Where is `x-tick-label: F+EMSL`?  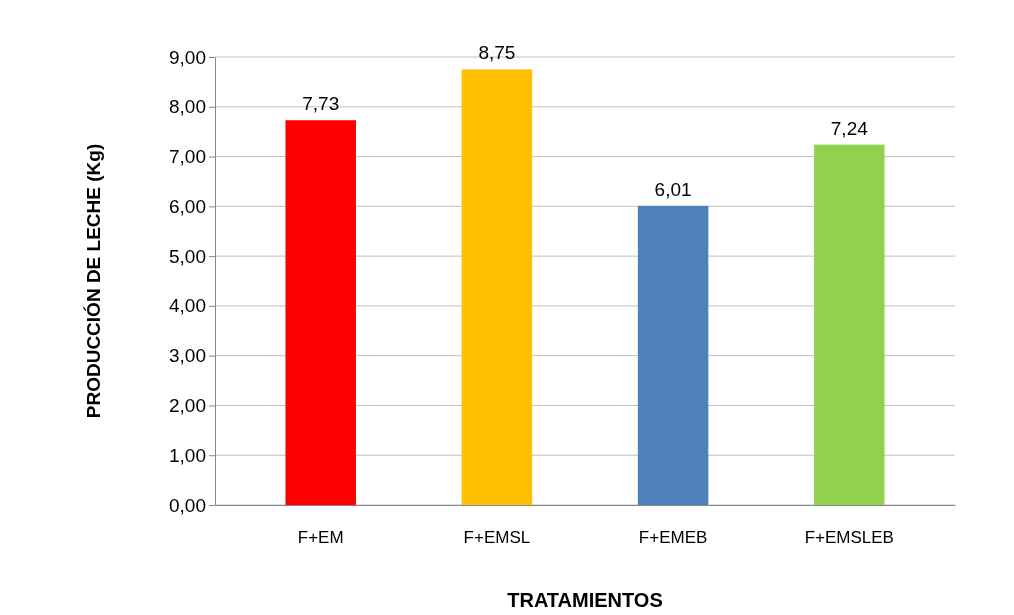
x-tick-label: F+EMSL is located at coordinates (497, 538).